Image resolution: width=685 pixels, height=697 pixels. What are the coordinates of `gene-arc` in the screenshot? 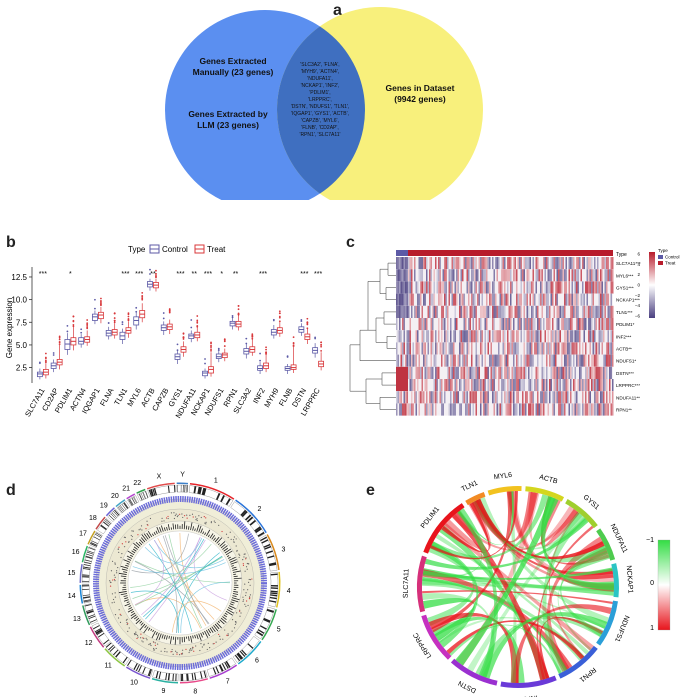 It's located at (504, 491).